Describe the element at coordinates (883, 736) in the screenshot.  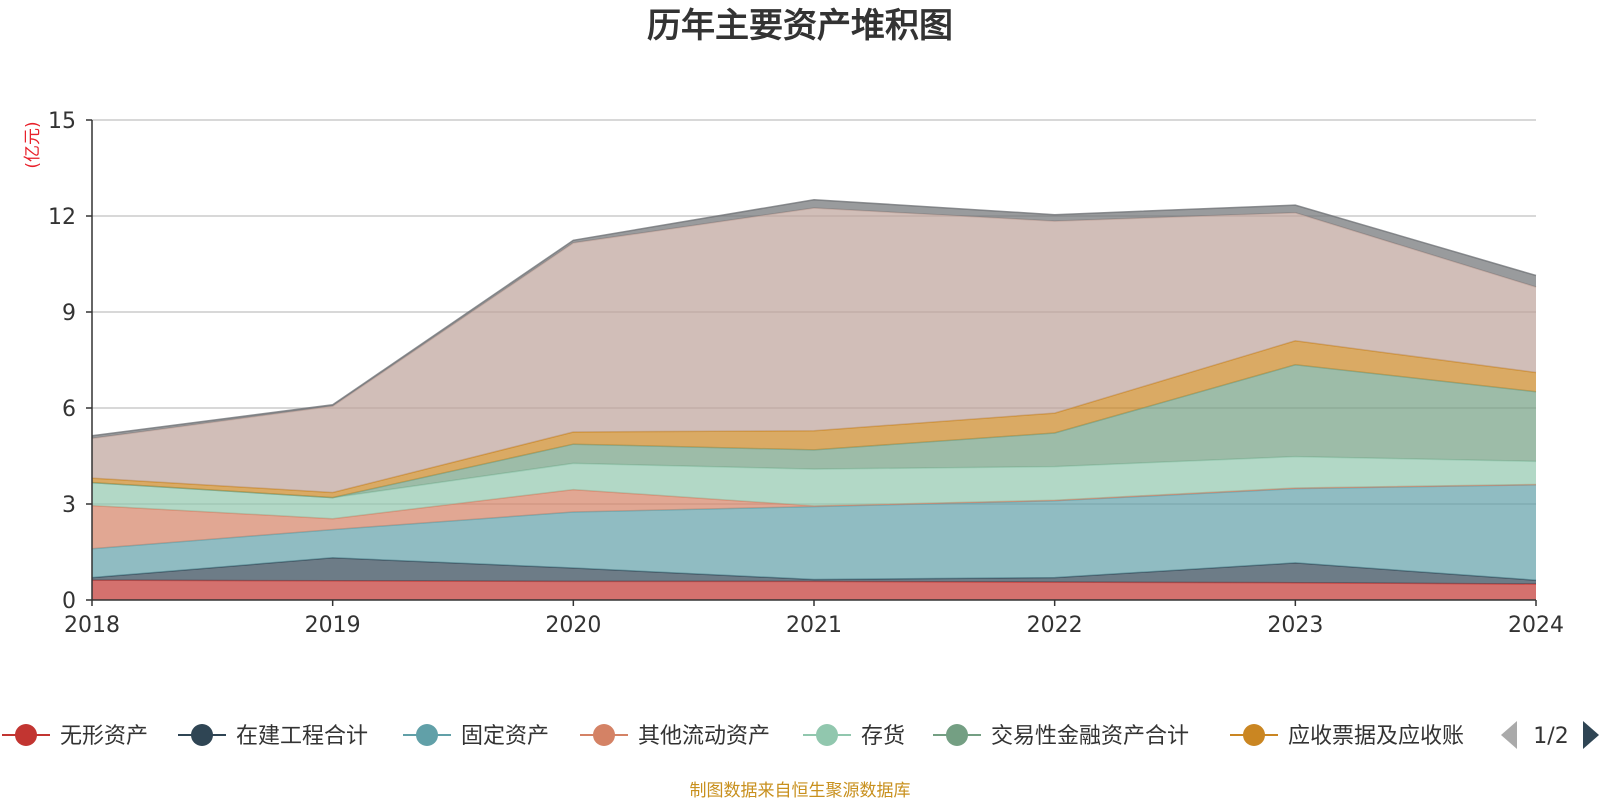
I see `legend-label: 存货` at that location.